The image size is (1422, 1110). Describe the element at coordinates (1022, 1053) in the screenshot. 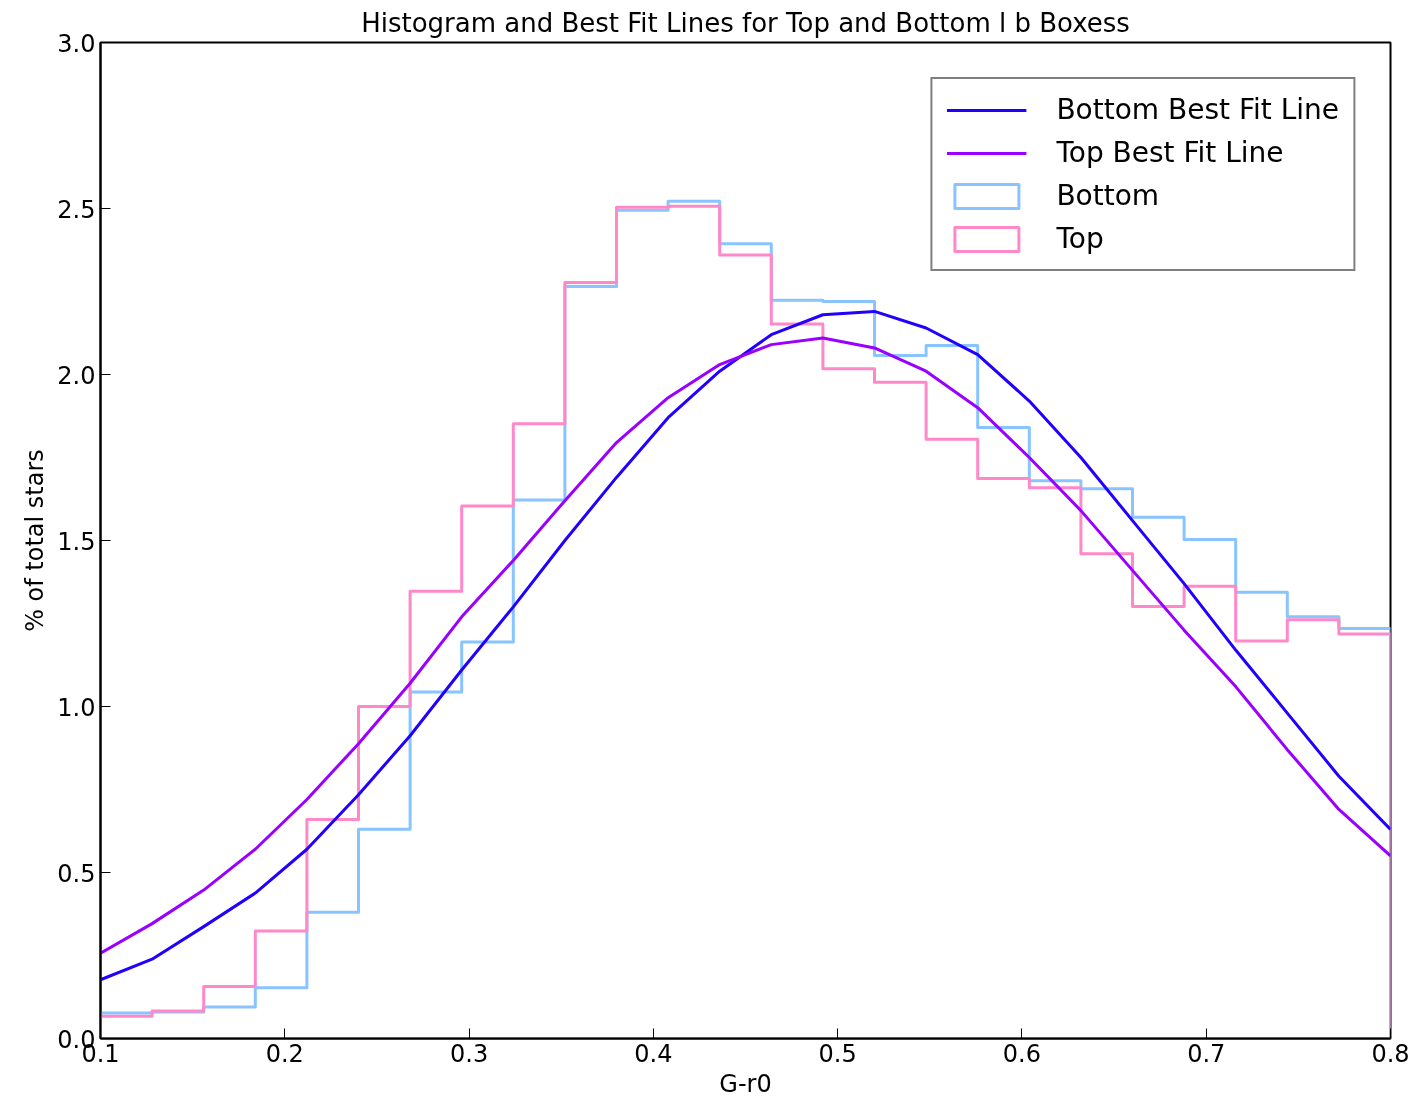

I see `x-tick-label: 0.6` at that location.